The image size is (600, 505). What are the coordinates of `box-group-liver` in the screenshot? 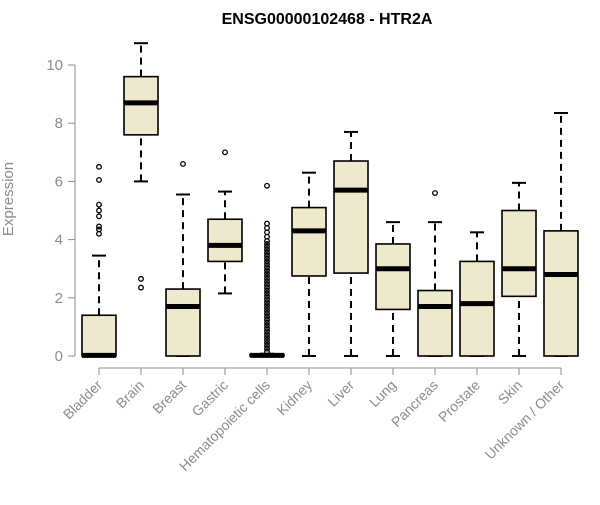 It's located at (351, 243).